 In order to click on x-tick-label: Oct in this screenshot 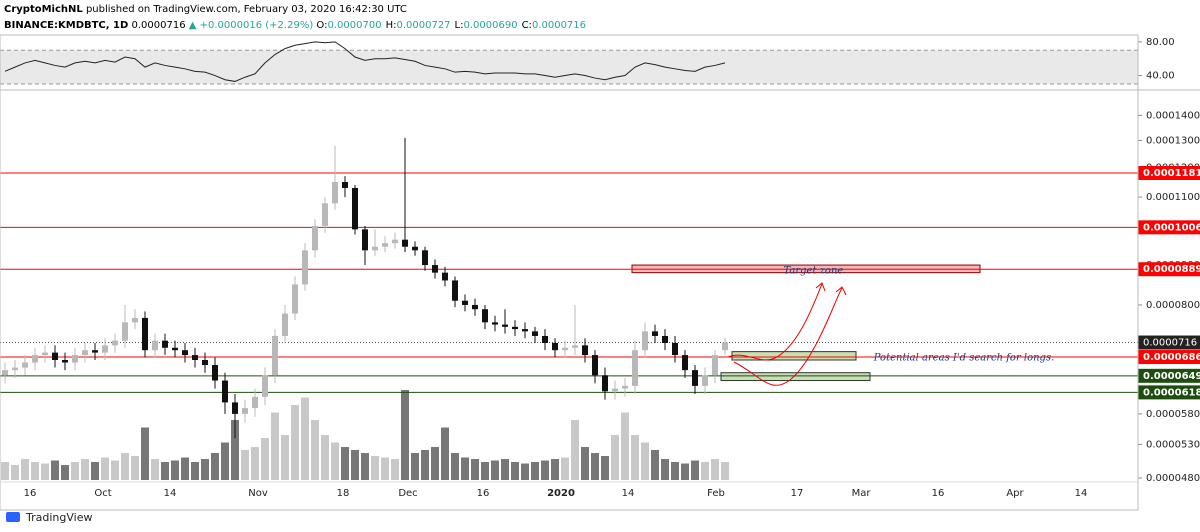, I will do `click(102, 493)`.